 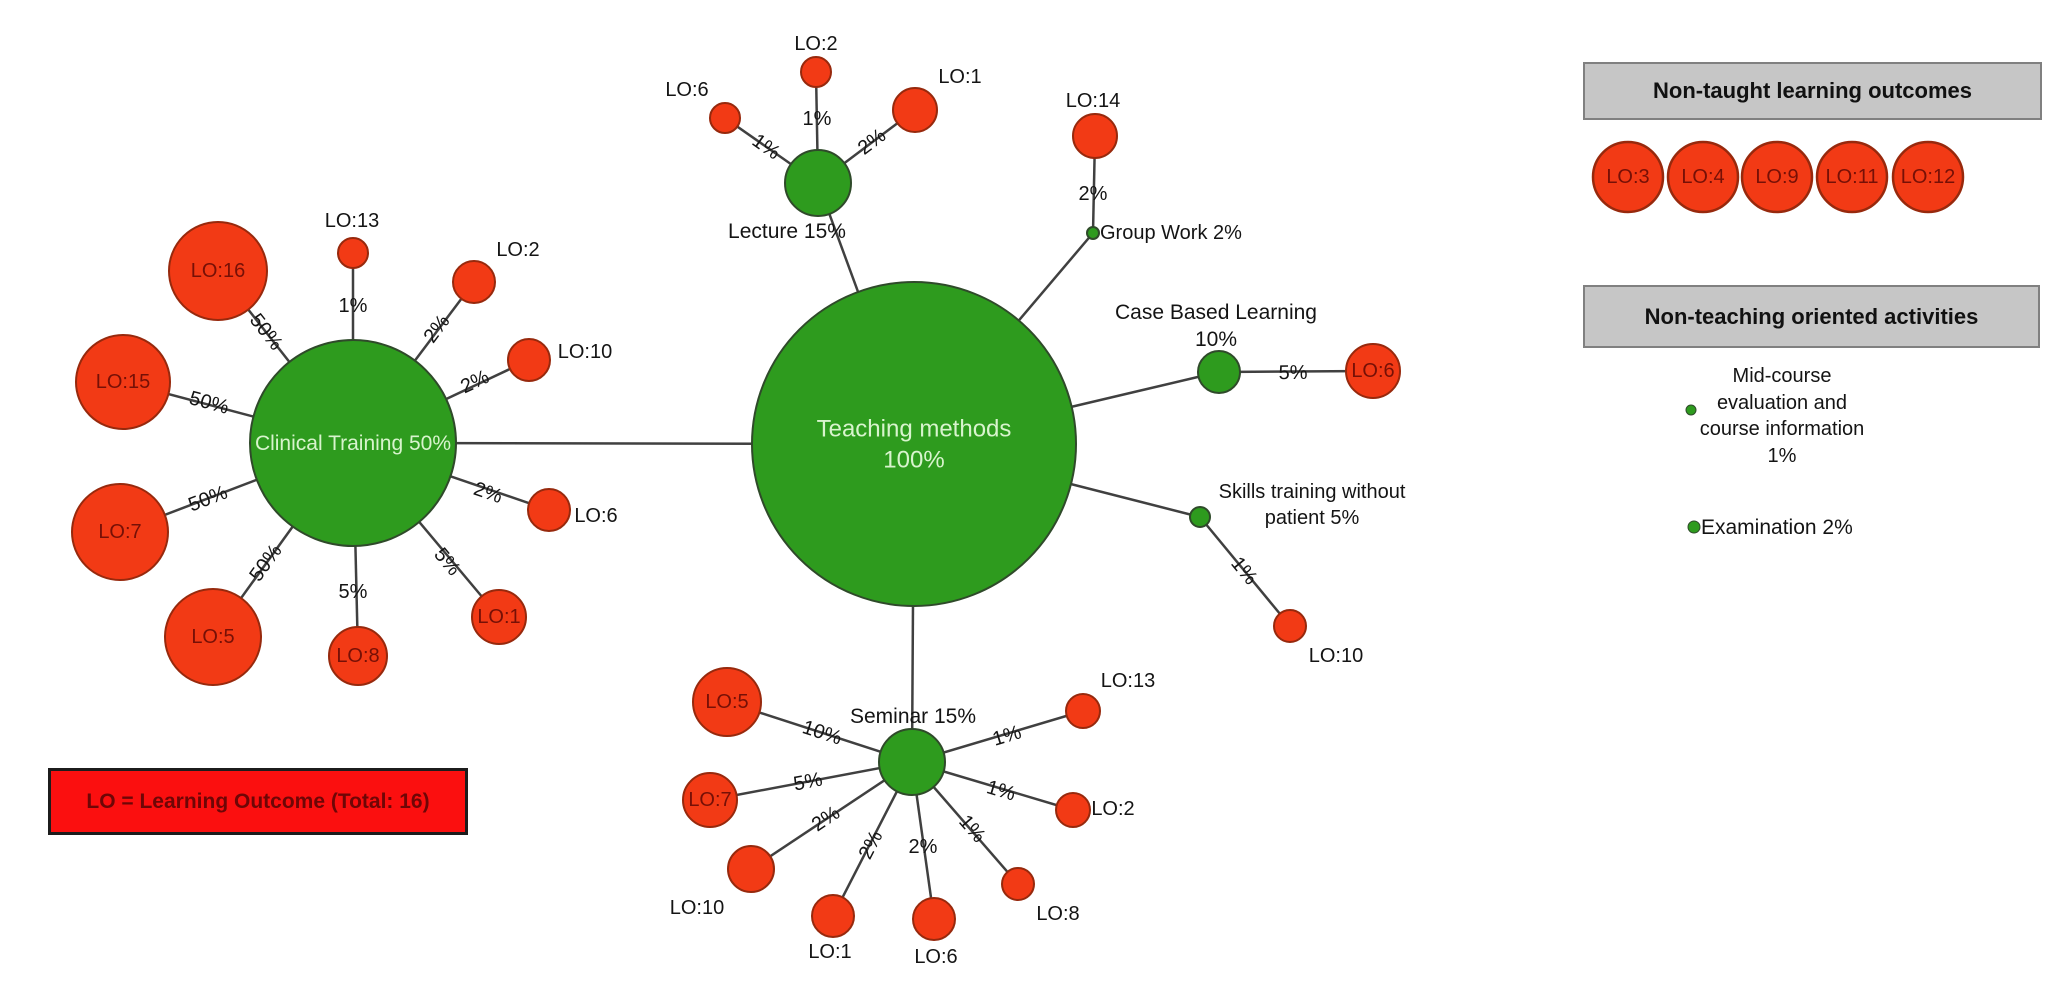 What do you see at coordinates (1245, 571) in the screenshot?
I see `edge-skills-skills-lo10` at bounding box center [1245, 571].